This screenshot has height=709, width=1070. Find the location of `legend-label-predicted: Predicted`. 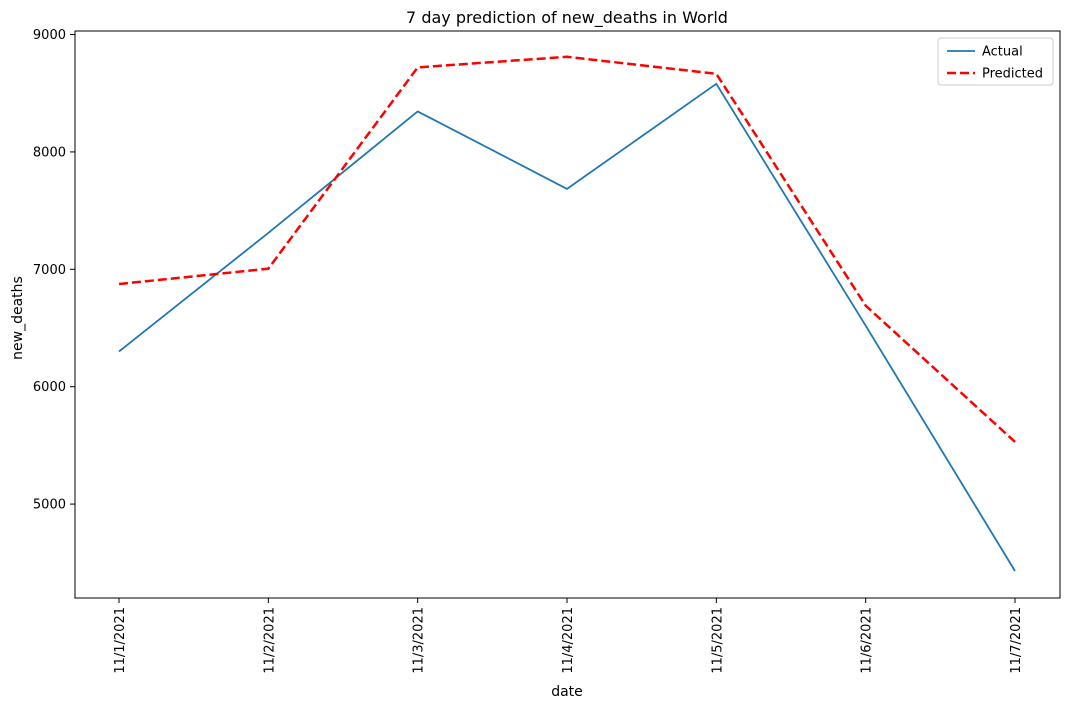

legend-label-predicted: Predicted is located at coordinates (1012, 74).